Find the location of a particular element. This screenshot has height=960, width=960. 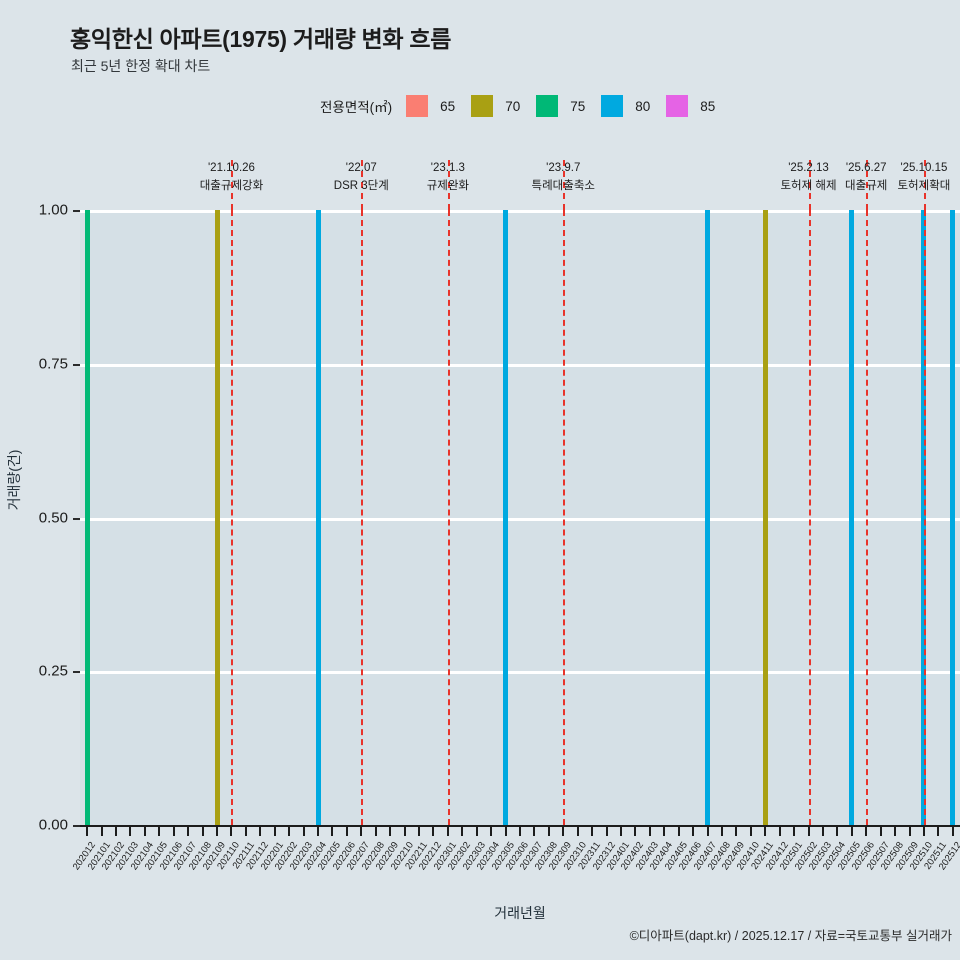

legend-item-75: 75 is located at coordinates (560, 106).